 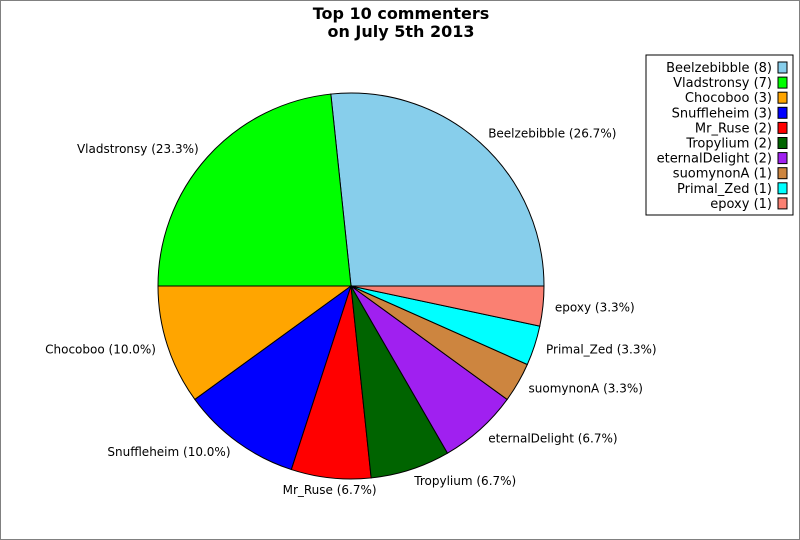 I want to click on legend-label-chocoboo: Chocoboo (3), so click(x=728, y=98).